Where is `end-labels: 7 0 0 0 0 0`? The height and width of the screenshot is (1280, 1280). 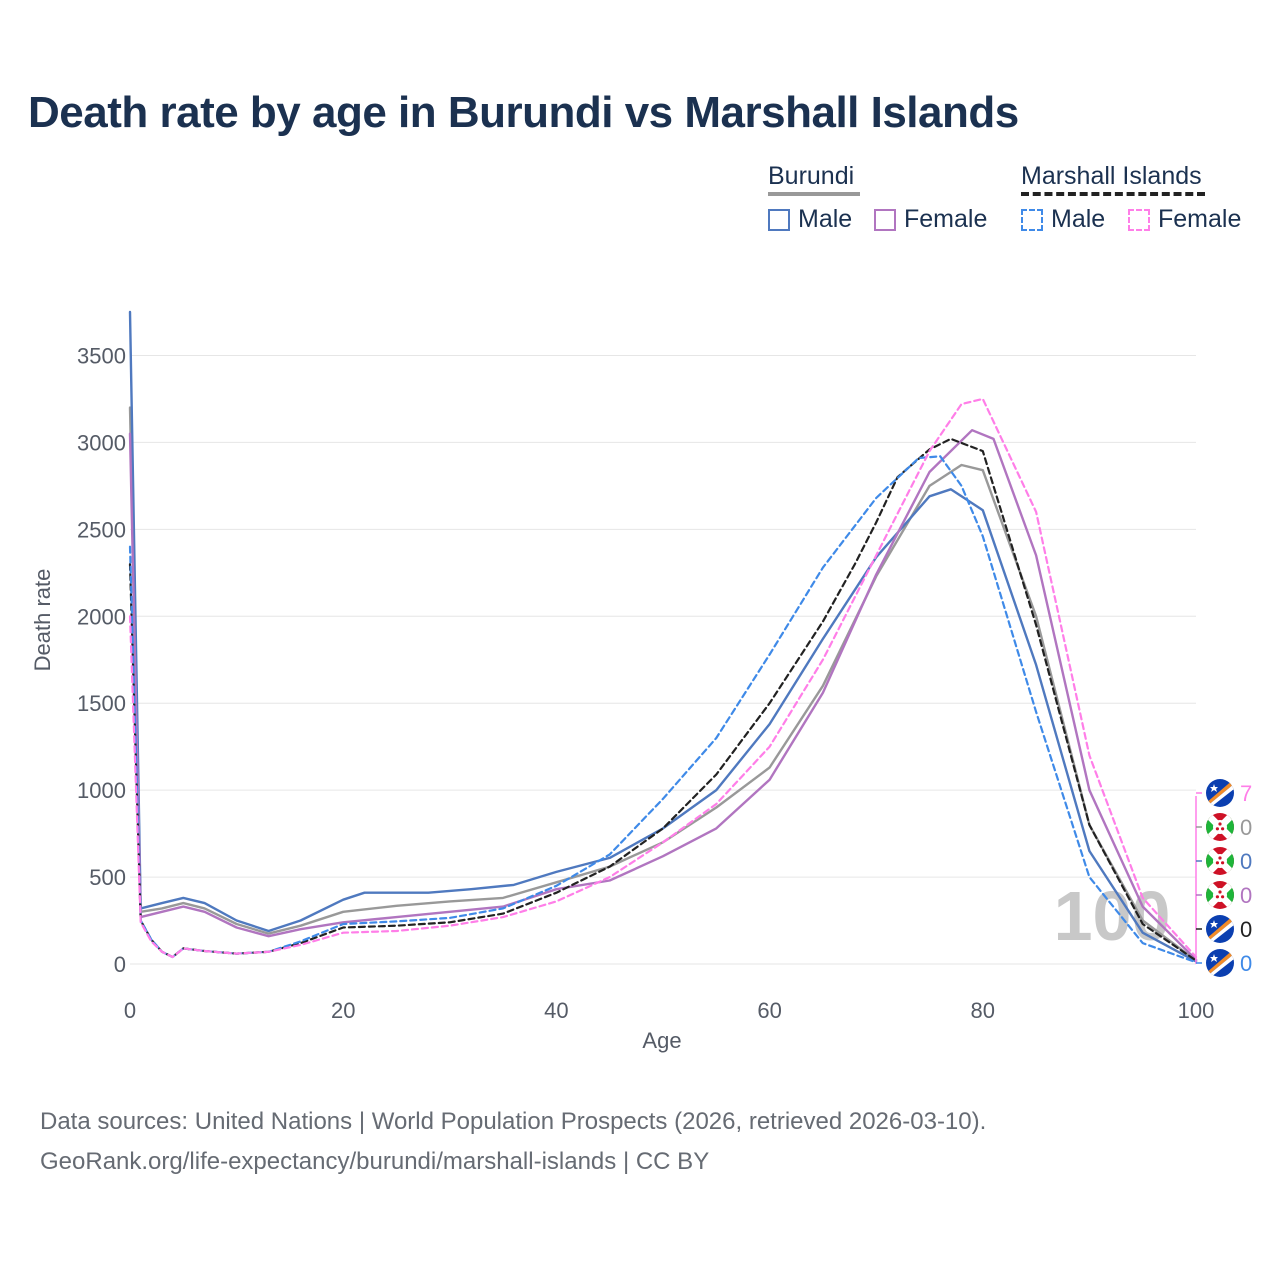 end-labels: 7 0 0 0 0 0 is located at coordinates (1223, 880).